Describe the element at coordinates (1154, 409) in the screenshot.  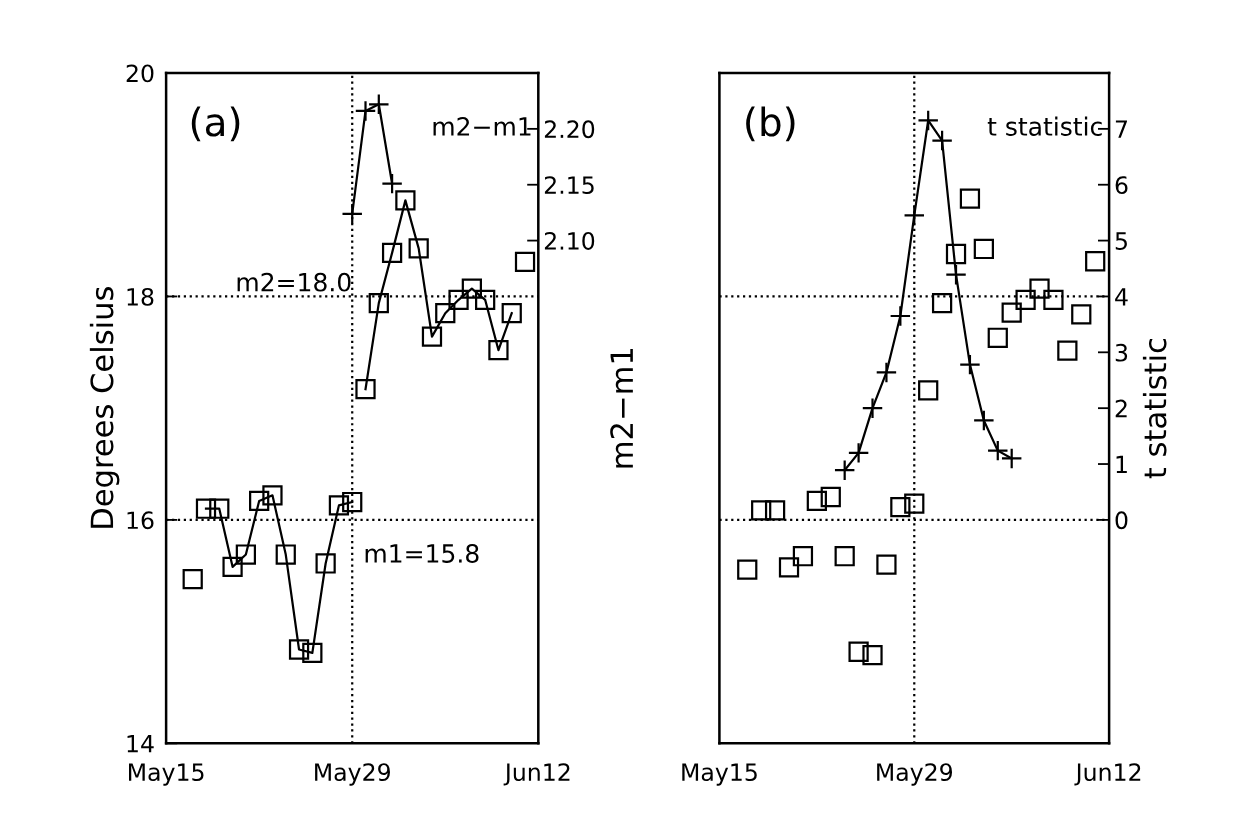
I see `text: t statistic` at that location.